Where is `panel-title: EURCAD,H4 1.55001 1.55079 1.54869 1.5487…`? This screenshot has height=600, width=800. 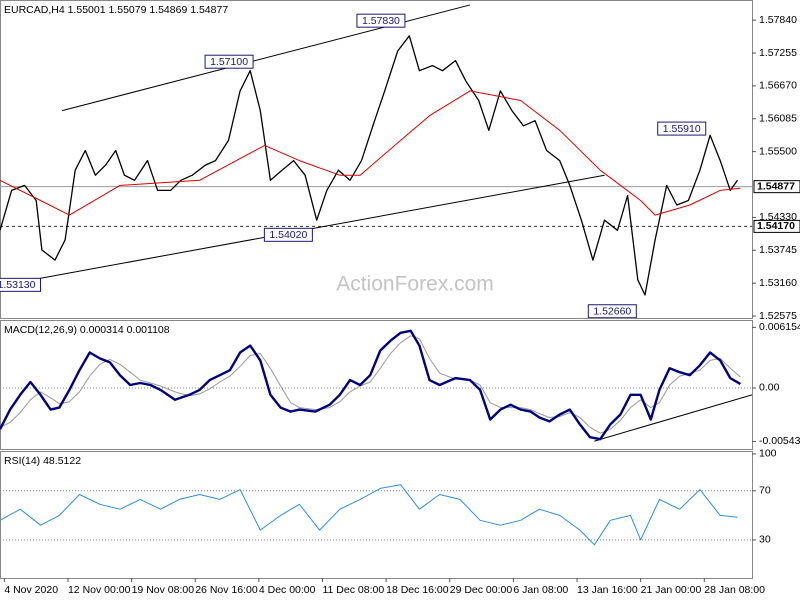 panel-title: EURCAD,H4 1.55001 1.55079 1.54869 1.5487… is located at coordinates (116, 10).